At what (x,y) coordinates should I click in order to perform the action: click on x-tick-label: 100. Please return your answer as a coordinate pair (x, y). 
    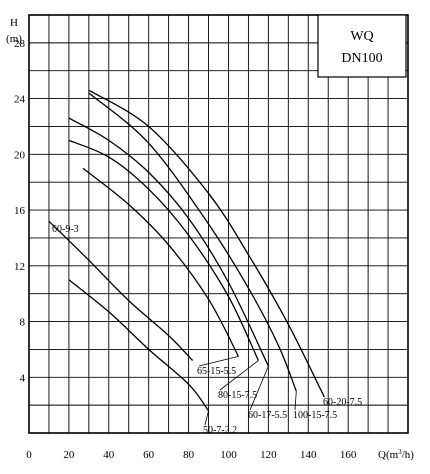
    Looking at the image, I should click on (228, 455).